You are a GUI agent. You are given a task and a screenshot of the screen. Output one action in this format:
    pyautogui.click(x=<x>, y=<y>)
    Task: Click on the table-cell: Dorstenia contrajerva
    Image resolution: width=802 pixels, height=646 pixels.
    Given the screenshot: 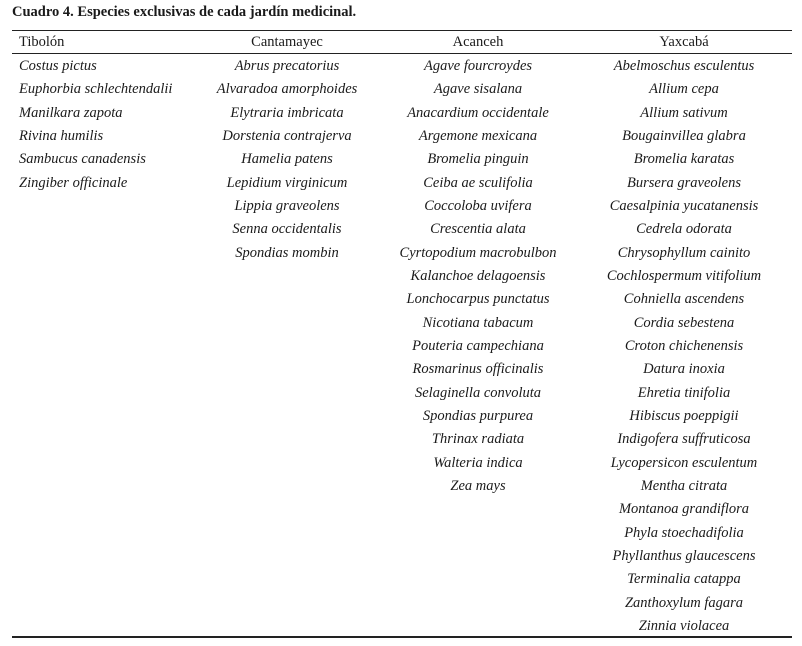 What is the action you would take?
    pyautogui.click(x=287, y=135)
    